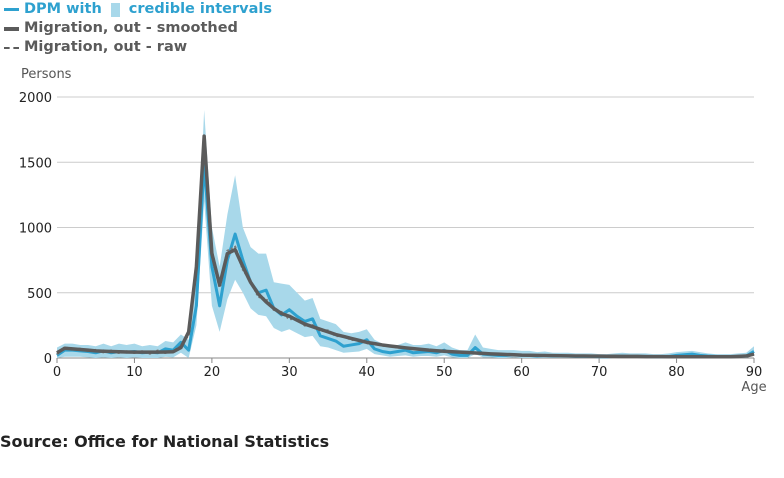 Image resolution: width=784 pixels, height=478 pixels. What do you see at coordinates (48, 359) in the screenshot?
I see `y-tick-label: 0` at bounding box center [48, 359].